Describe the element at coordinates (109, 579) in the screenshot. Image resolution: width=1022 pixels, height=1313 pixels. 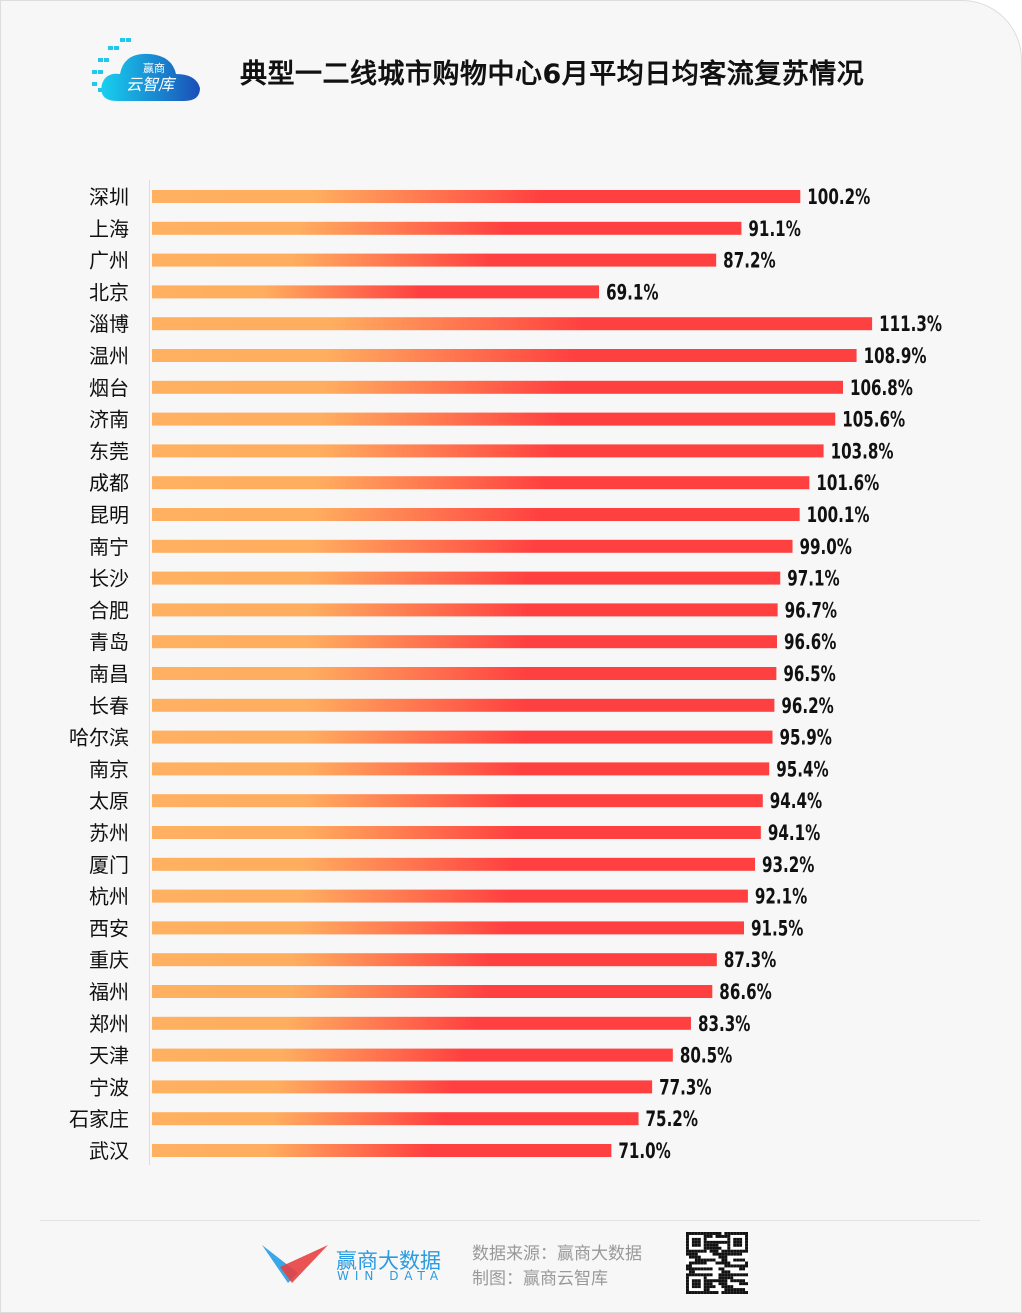
I see `category-label: 长沙` at that location.